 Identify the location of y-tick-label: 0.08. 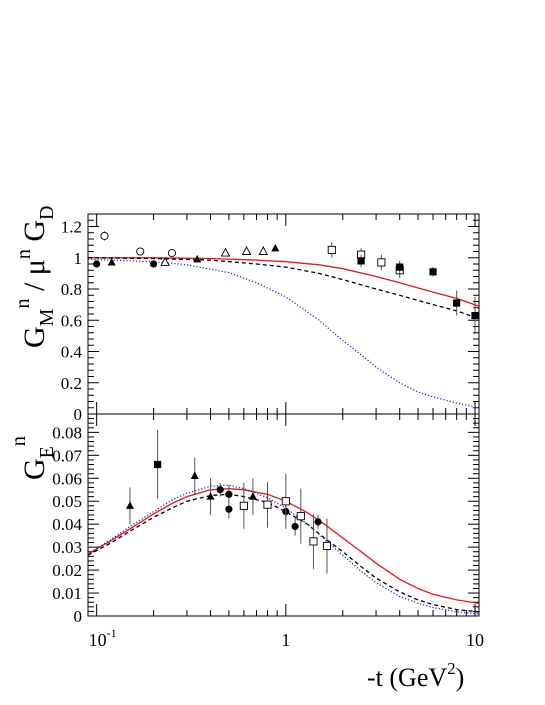
(67, 432).